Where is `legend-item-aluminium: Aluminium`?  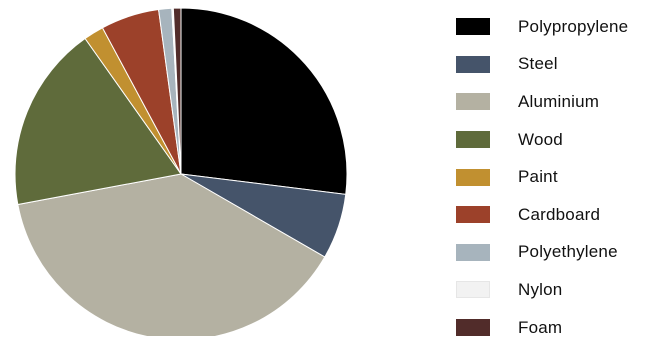
legend-item-aluminium: Aluminium is located at coordinates (542, 102).